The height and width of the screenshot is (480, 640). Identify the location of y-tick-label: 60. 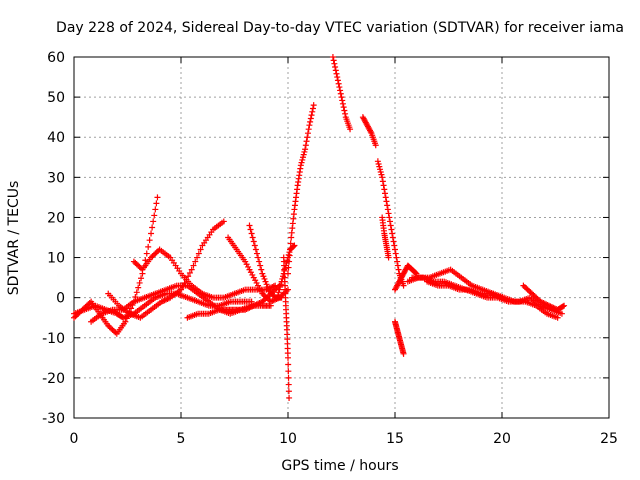
(56, 58).